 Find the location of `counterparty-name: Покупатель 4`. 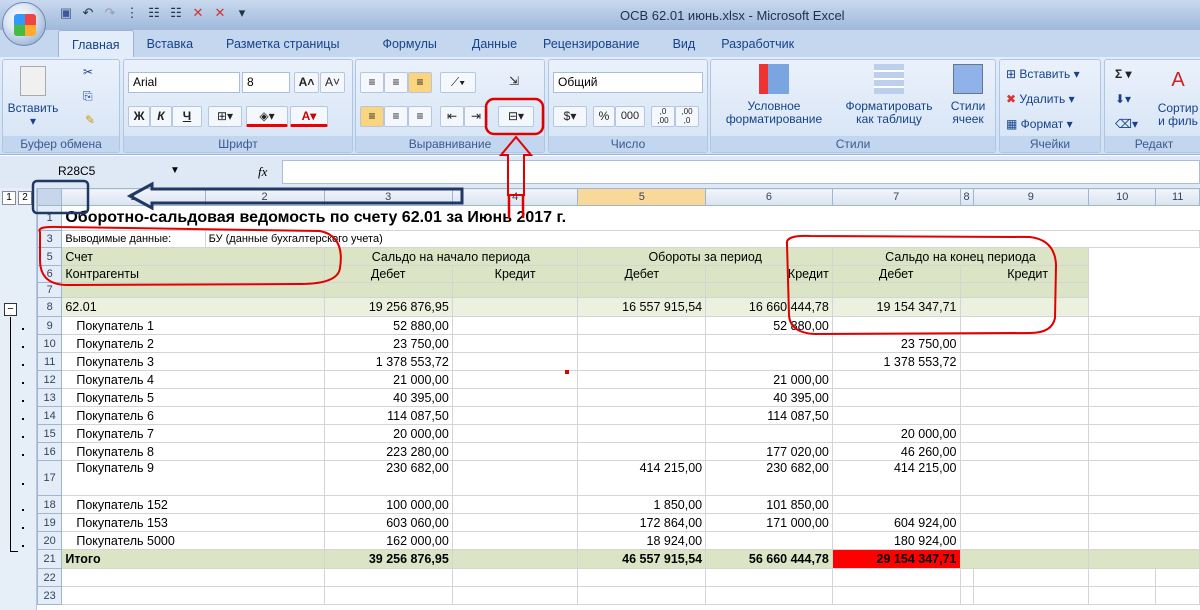

counterparty-name: Покупатель 4 is located at coordinates (193, 379).